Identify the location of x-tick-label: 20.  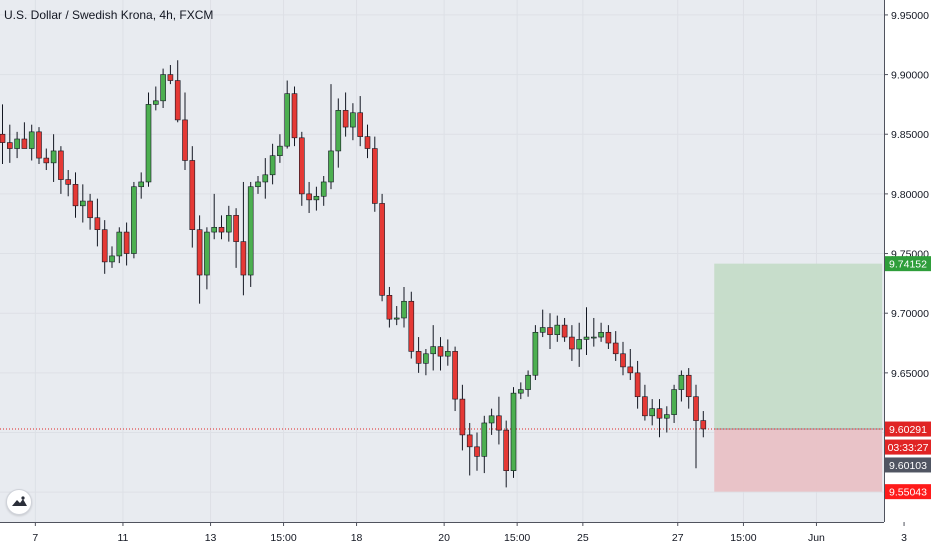
(444, 538).